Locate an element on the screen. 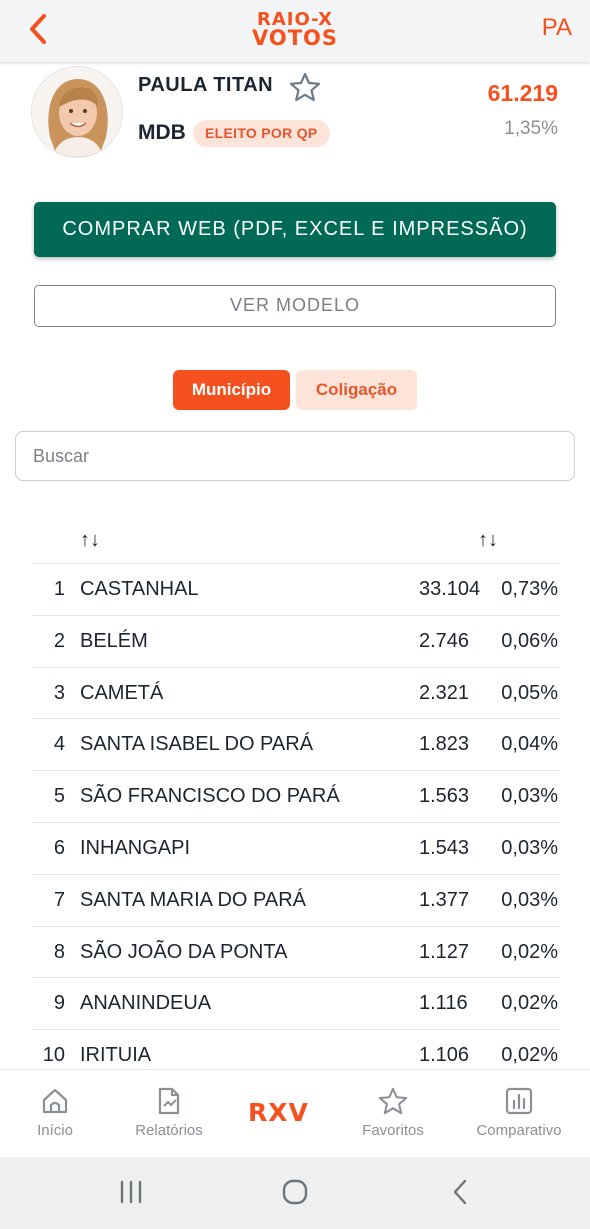  row-city: INHANGAPI is located at coordinates (135, 847).